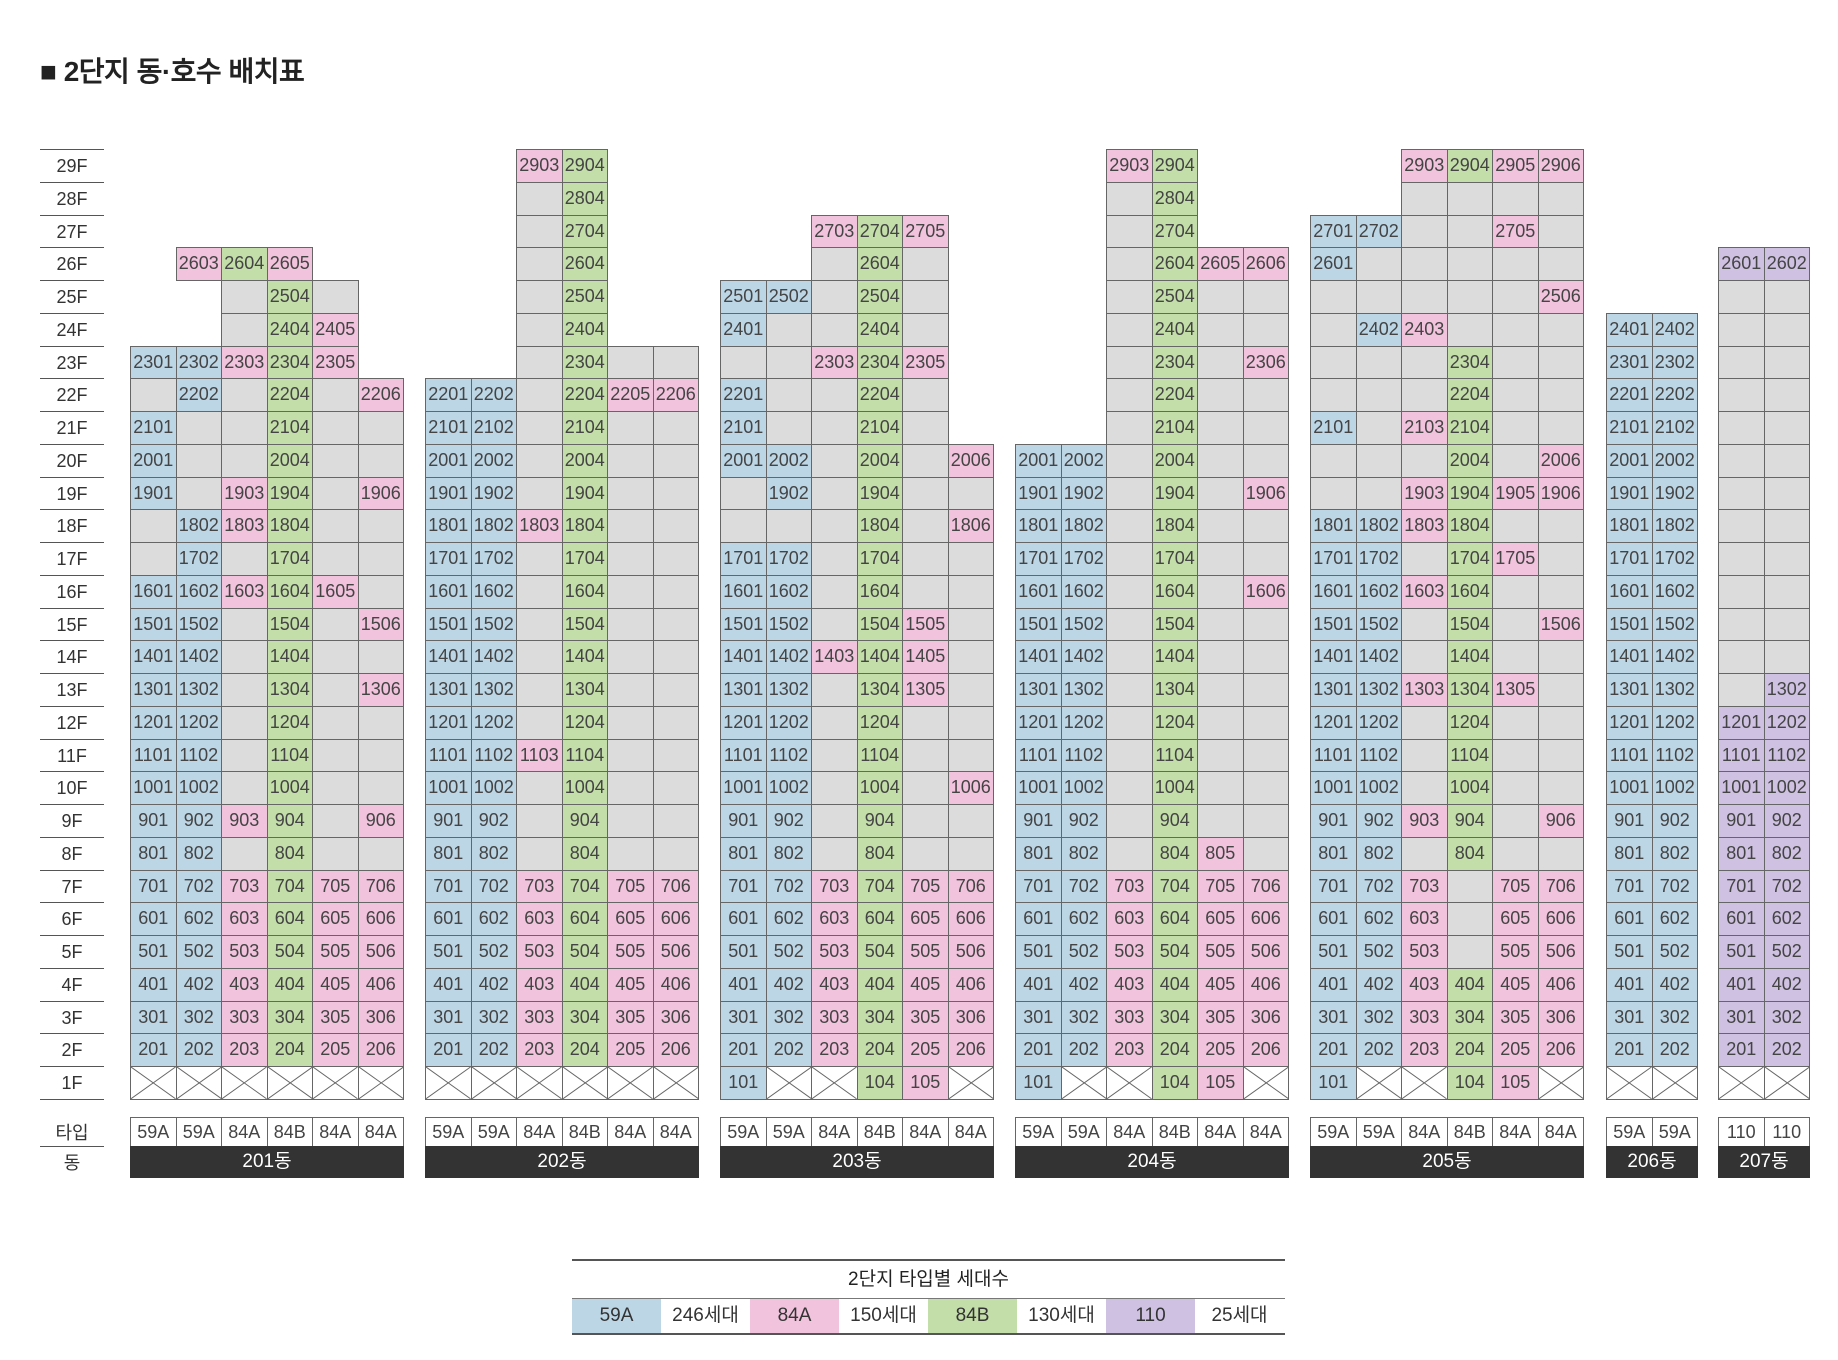 Image resolution: width=1838 pixels, height=1360 pixels. What do you see at coordinates (289, 755) in the screenshot?
I see `unit-cell: 1104` at bounding box center [289, 755].